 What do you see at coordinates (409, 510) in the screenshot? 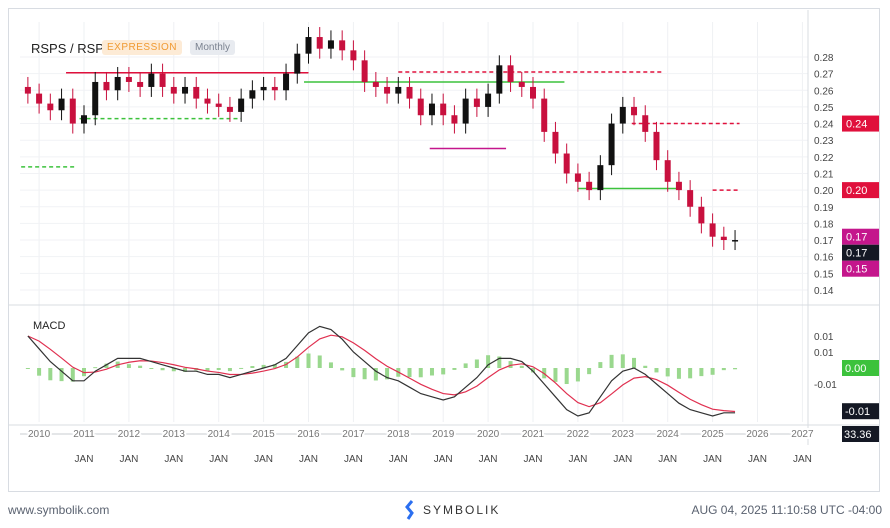
I see `symbolik-logo-icon` at bounding box center [409, 510].